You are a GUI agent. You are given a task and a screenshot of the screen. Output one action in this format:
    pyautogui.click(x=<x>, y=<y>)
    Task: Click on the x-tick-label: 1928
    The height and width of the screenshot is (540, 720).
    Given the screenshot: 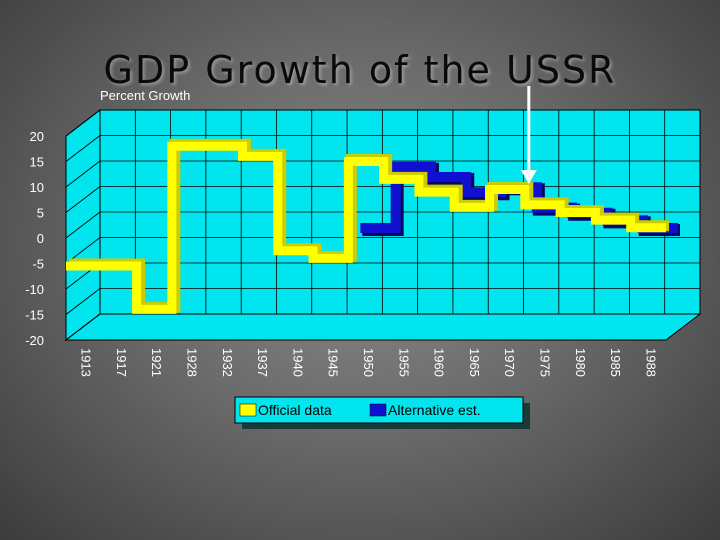 What is the action you would take?
    pyautogui.click(x=192, y=362)
    